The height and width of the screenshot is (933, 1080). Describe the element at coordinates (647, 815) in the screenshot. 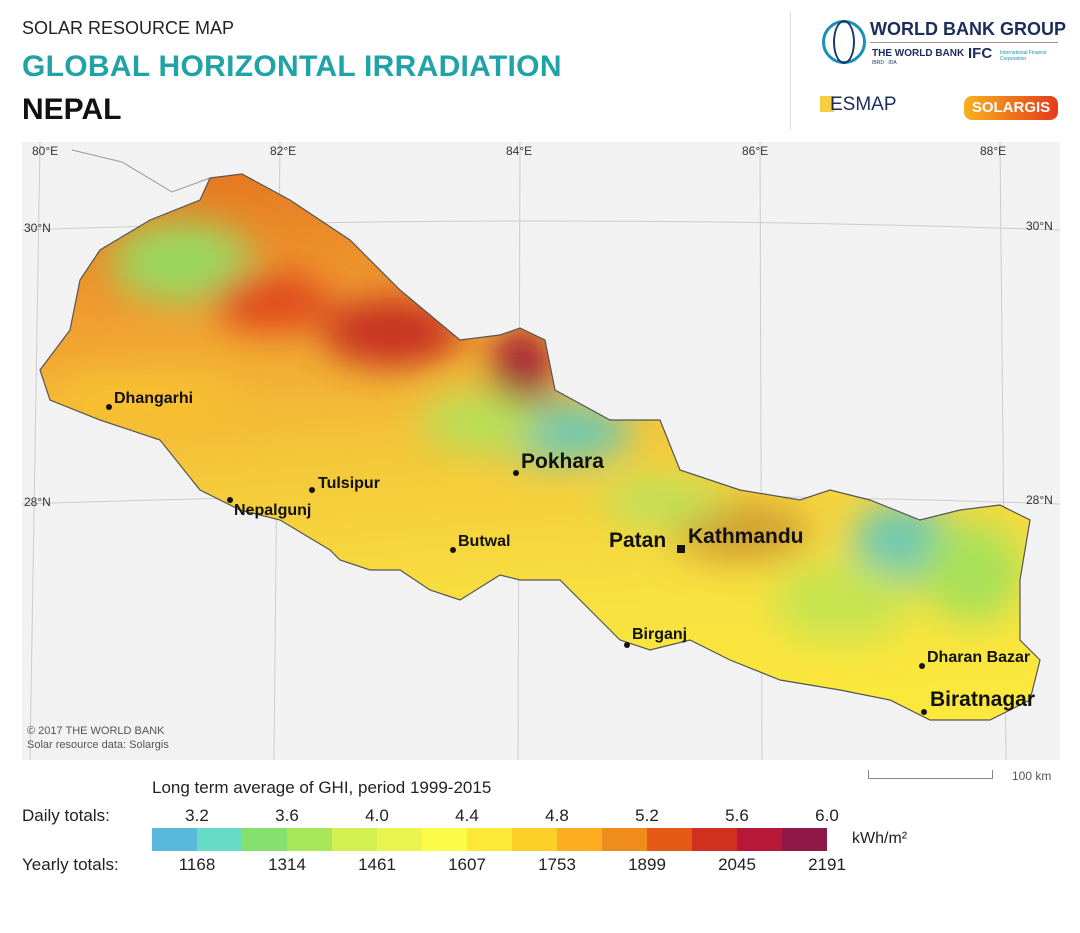

I see `daily-value: 5.2` at that location.